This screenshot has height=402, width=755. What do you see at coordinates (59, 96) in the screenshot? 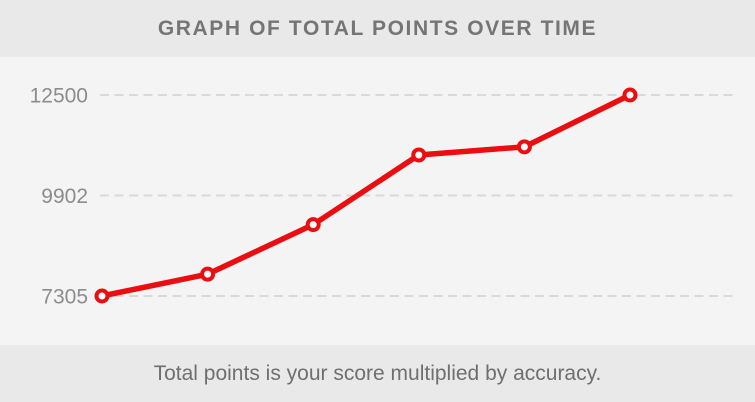
I see `y-axis-tick-label: 12500` at bounding box center [59, 96].